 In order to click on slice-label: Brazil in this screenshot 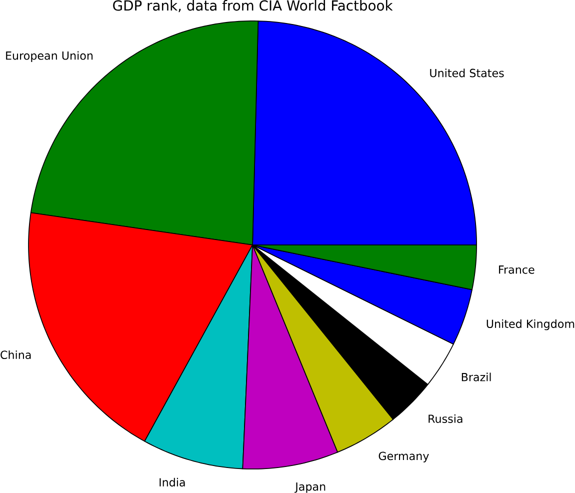, I will do `click(476, 377)`.